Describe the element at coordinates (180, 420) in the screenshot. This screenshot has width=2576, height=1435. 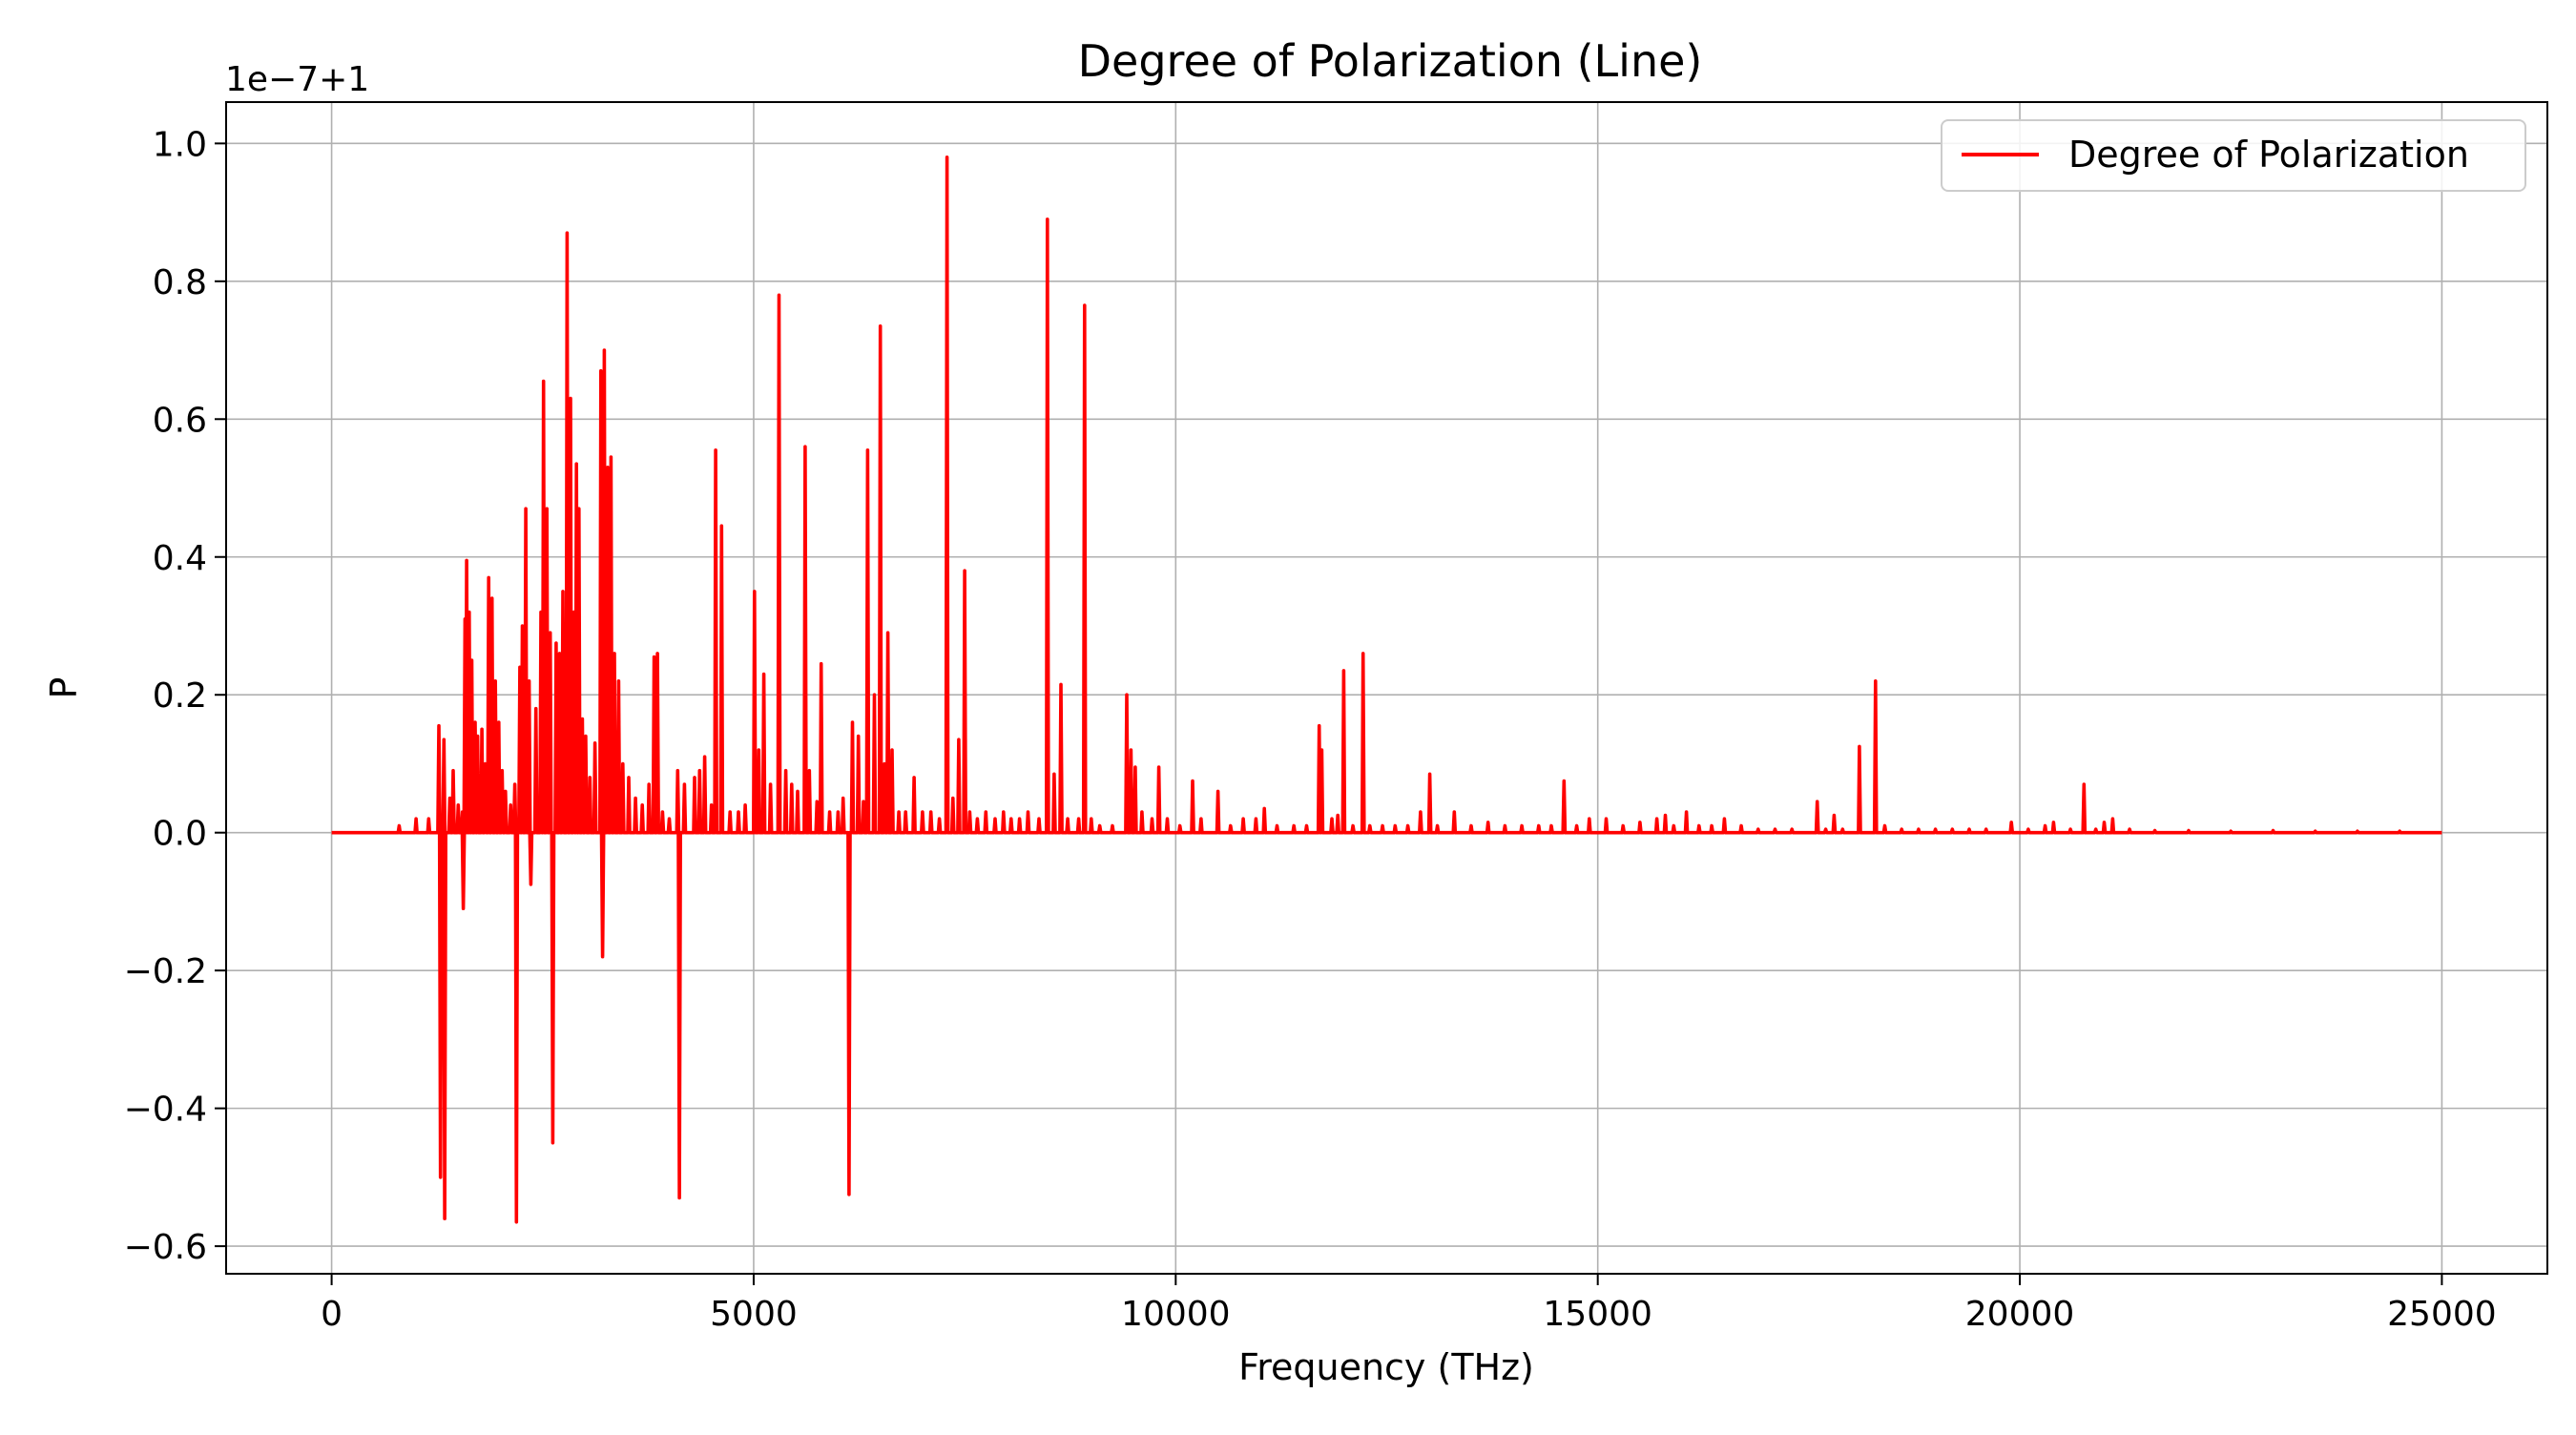
I see `y-tick-label: 0.6` at that location.